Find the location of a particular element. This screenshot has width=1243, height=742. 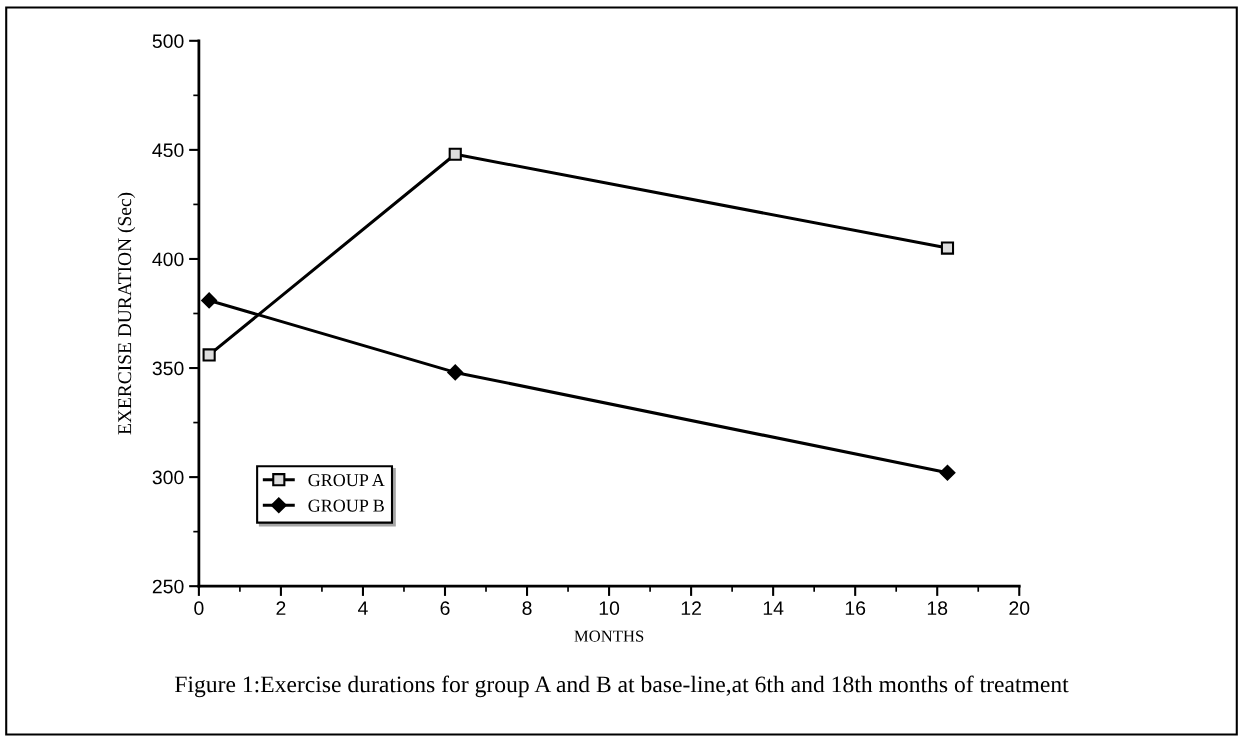

x-tick-label: 2 is located at coordinates (281, 608).